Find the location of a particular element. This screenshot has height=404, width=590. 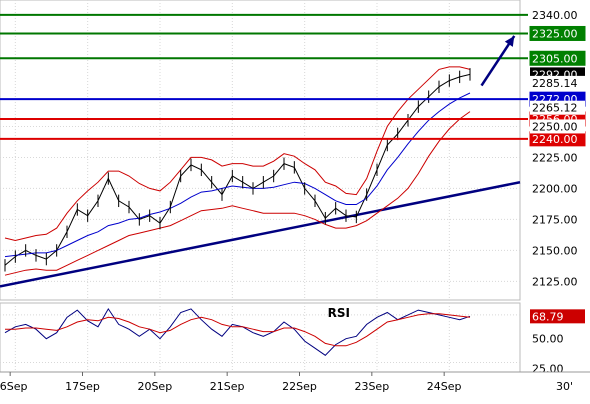

rsi-tick-label: 25.00 is located at coordinates (548, 368).